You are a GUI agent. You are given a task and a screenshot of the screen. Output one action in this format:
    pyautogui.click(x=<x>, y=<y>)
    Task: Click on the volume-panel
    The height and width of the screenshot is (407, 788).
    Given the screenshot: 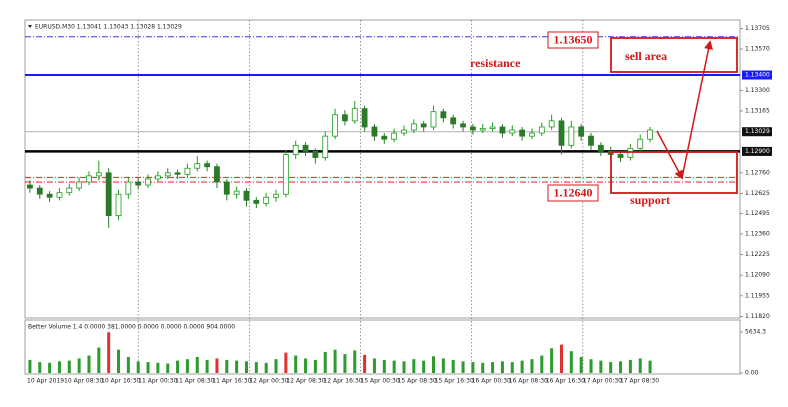 What is the action you would take?
    pyautogui.click(x=382, y=347)
    